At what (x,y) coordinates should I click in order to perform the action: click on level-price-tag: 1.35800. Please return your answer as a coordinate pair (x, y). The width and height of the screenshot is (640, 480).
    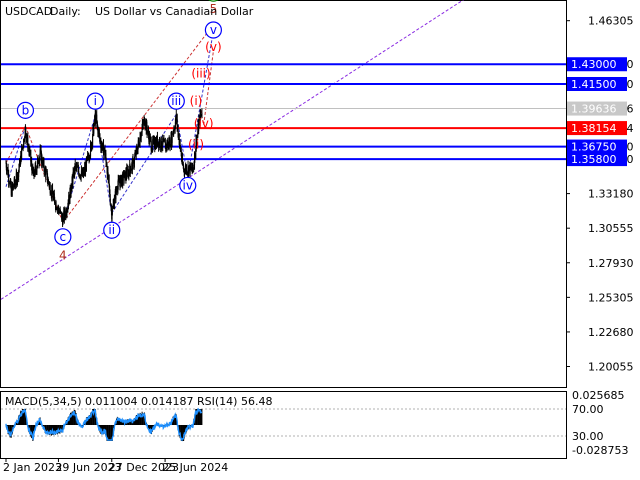
    Looking at the image, I should click on (594, 159).